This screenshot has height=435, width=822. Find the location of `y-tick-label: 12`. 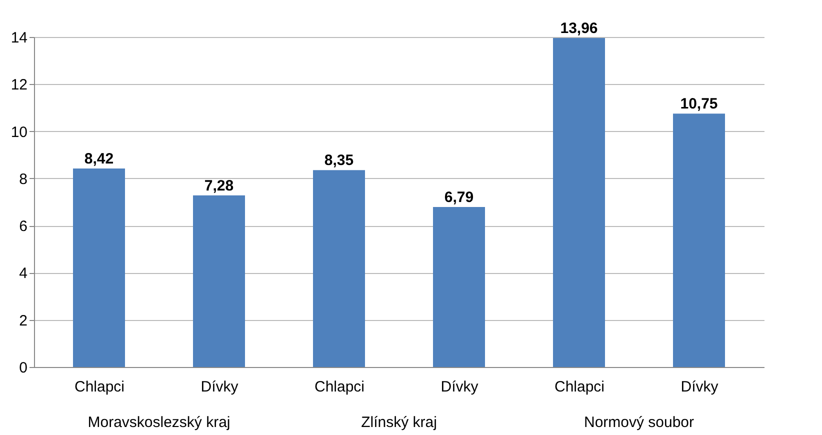

y-tick-label: 12 is located at coordinates (19, 85).